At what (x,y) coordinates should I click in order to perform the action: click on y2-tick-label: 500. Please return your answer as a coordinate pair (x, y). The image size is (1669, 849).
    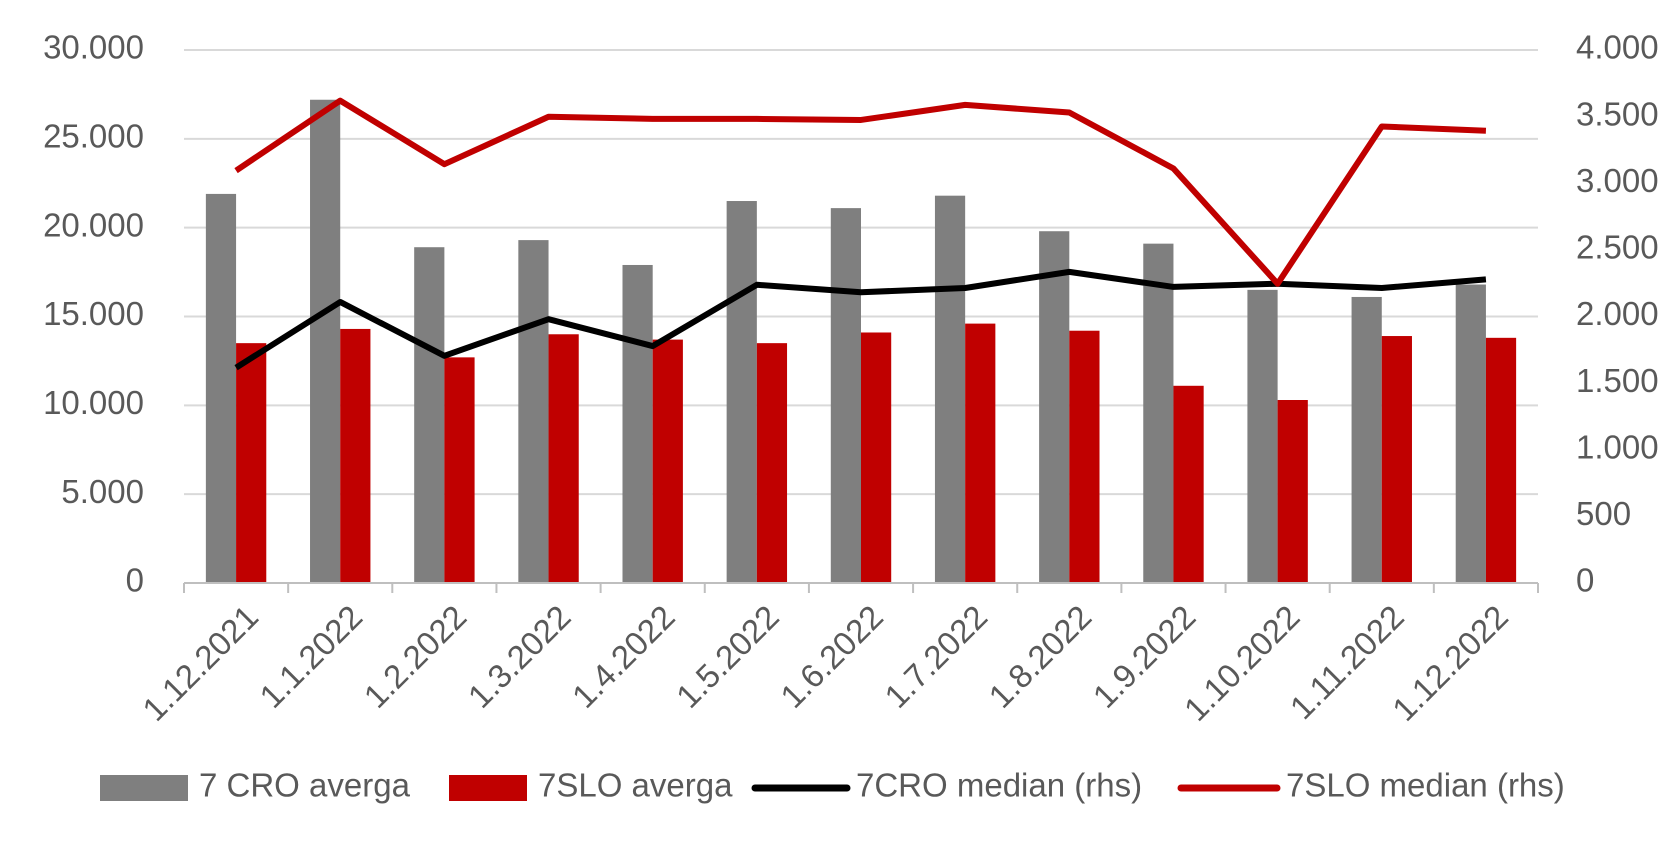
    Looking at the image, I should click on (1603, 513).